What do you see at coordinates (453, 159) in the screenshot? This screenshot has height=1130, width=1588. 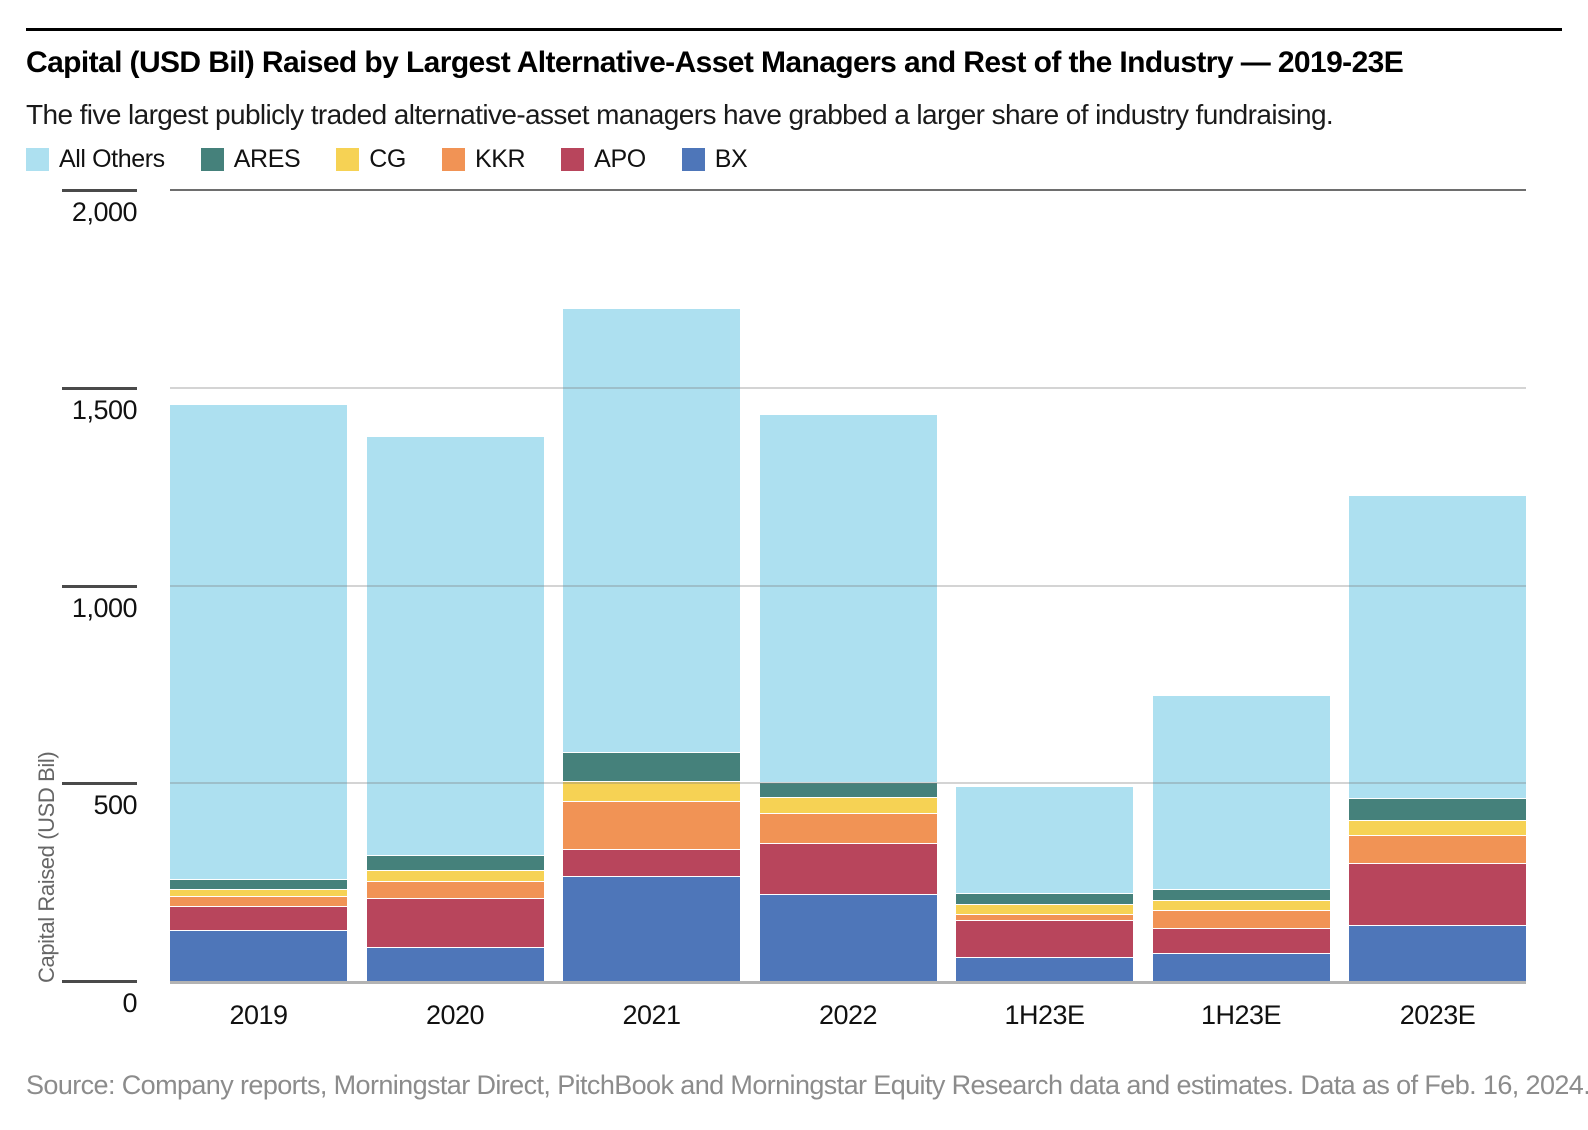 I see `legend-swatch-kkr` at bounding box center [453, 159].